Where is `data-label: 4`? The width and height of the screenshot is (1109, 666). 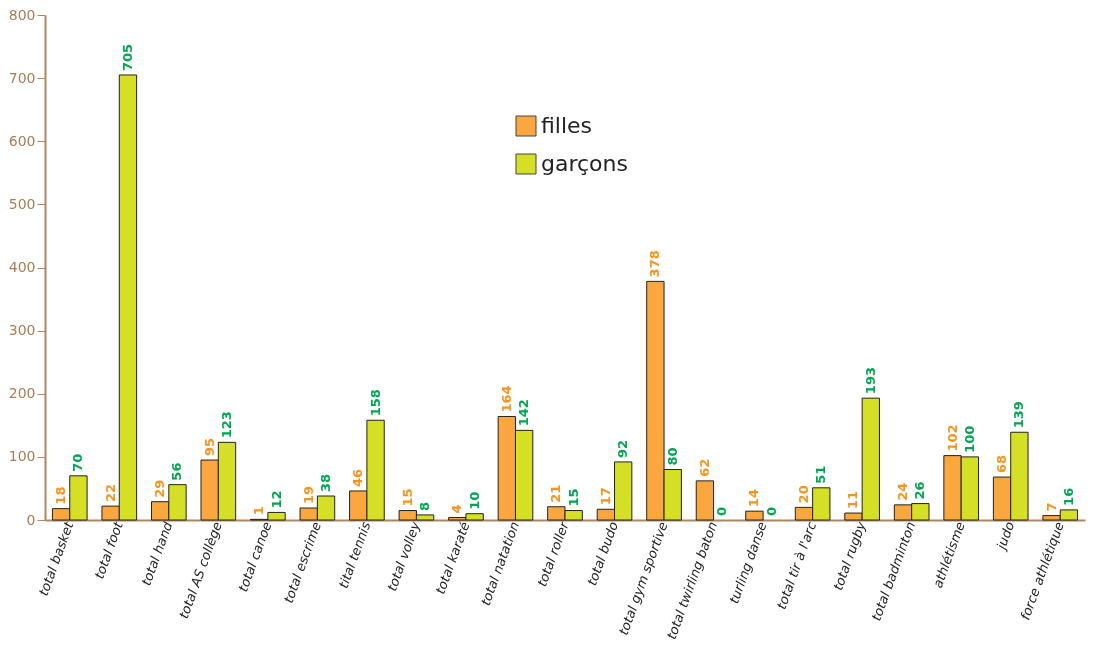 data-label: 4 is located at coordinates (457, 509).